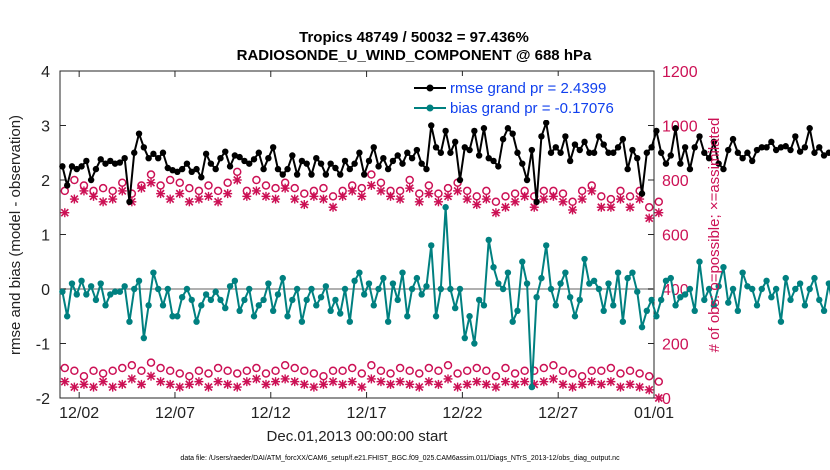 The height and width of the screenshot is (470, 830). Describe the element at coordinates (175, 413) in the screenshot. I see `x-tick-label: 12/07` at that location.